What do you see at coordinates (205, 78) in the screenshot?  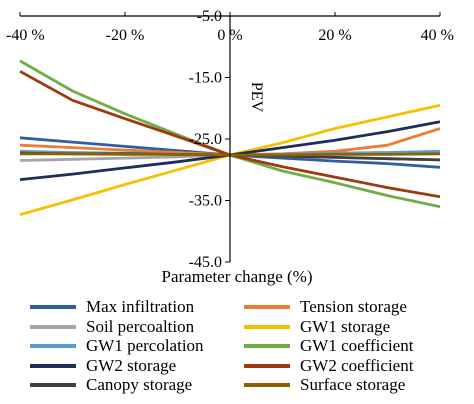 I see `y-tick-label: -15.0` at bounding box center [205, 78].